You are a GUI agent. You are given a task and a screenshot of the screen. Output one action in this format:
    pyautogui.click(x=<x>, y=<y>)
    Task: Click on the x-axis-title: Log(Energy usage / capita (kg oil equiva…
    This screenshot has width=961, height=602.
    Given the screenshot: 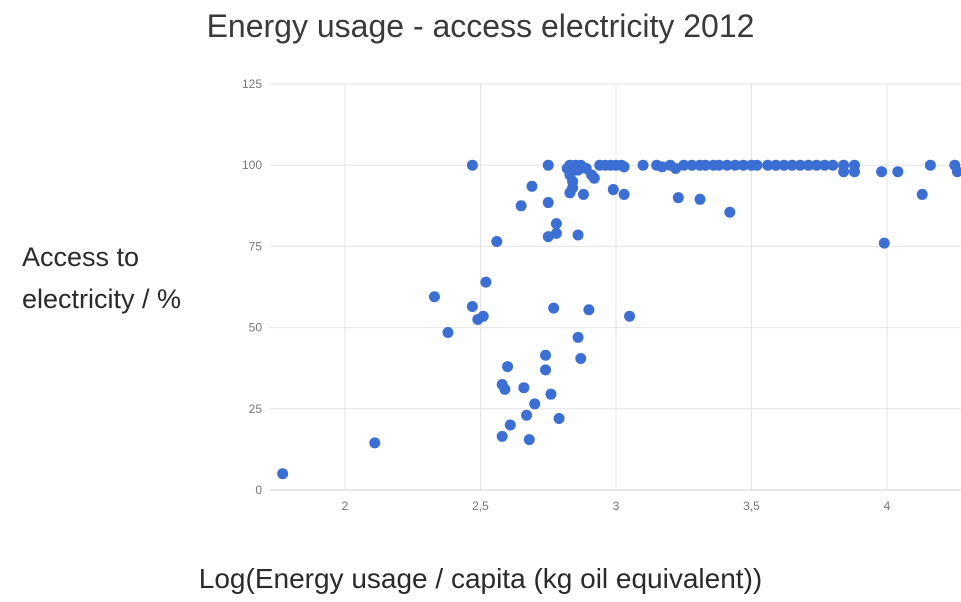 What is the action you would take?
    pyautogui.click(x=480, y=578)
    